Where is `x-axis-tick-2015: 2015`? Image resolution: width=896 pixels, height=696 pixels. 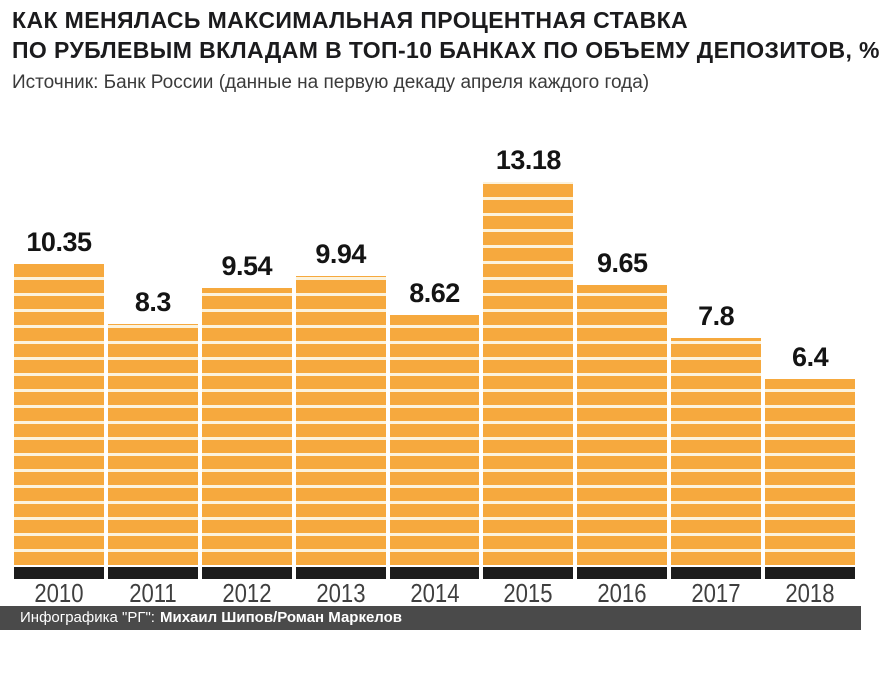 x-axis-tick-2015: 2015 is located at coordinates (528, 593).